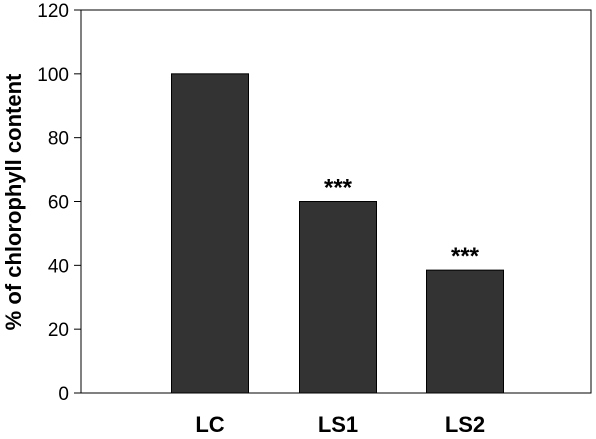  I want to click on y-axis-title: % of chlorophyll content, so click(13, 201).